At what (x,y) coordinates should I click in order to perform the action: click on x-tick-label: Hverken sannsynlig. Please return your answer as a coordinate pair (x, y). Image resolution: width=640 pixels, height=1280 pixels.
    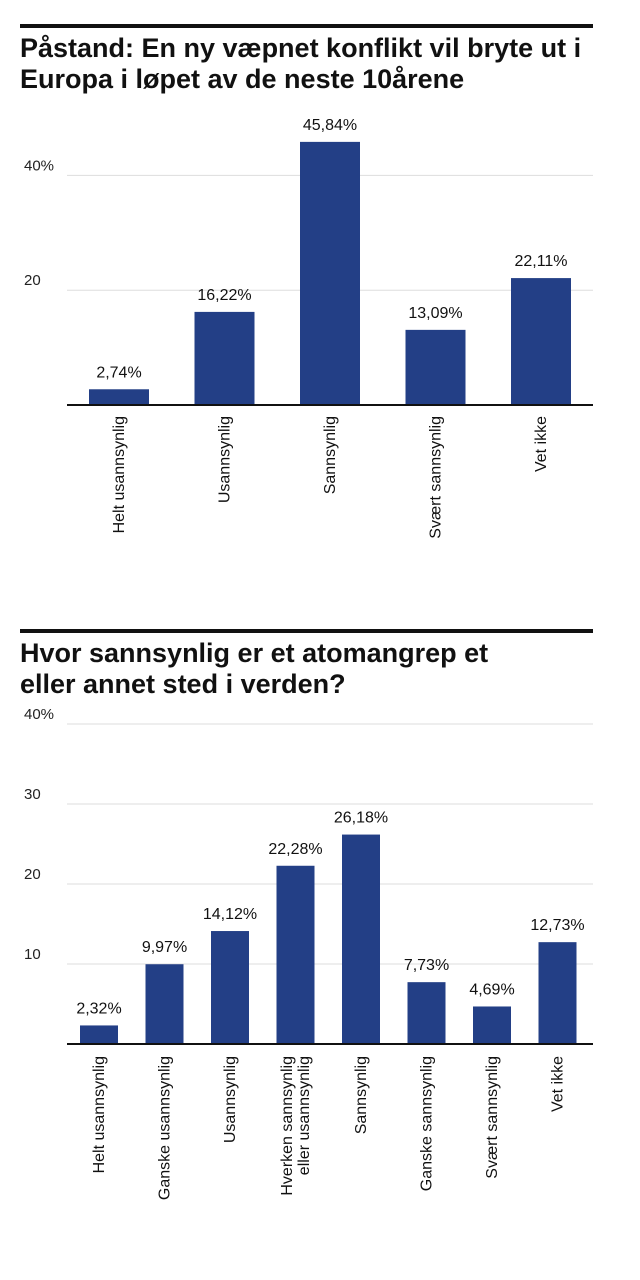
    Looking at the image, I should click on (287, 1126).